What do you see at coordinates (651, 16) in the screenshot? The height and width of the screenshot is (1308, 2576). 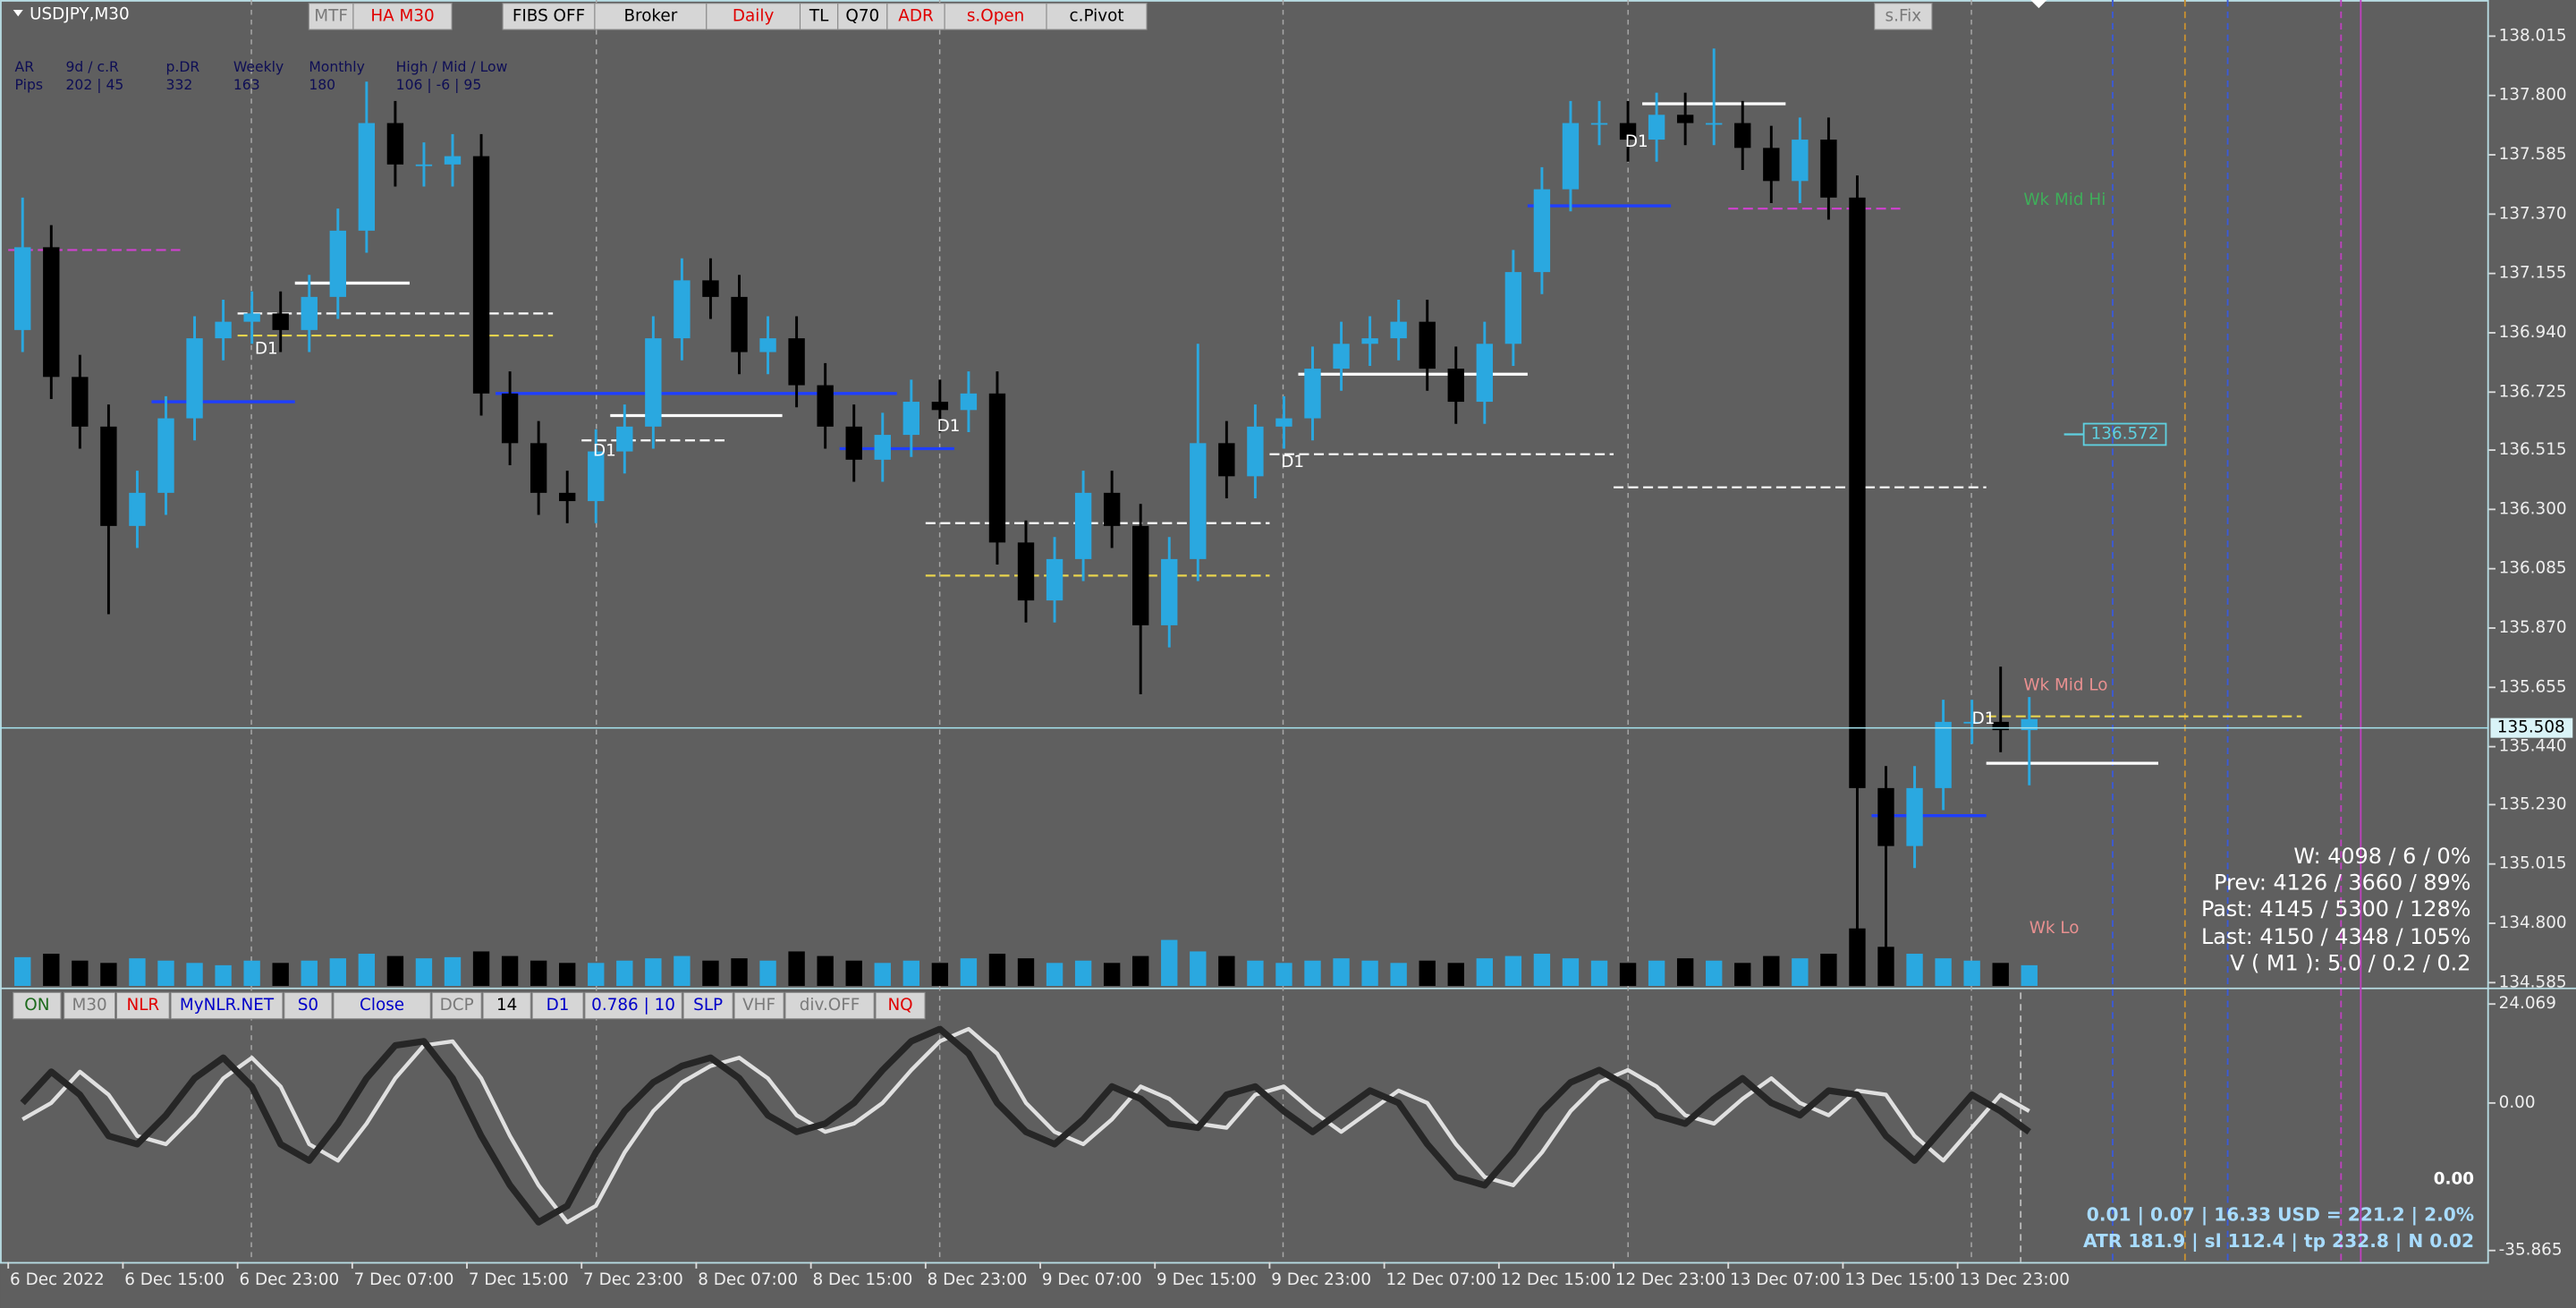 I see `button: Broker` at bounding box center [651, 16].